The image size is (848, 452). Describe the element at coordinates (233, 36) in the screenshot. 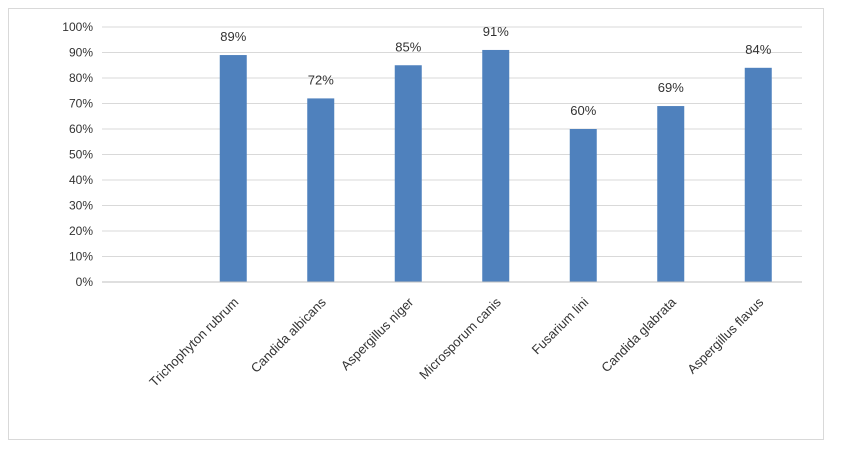

I see `data-label: 89%` at that location.